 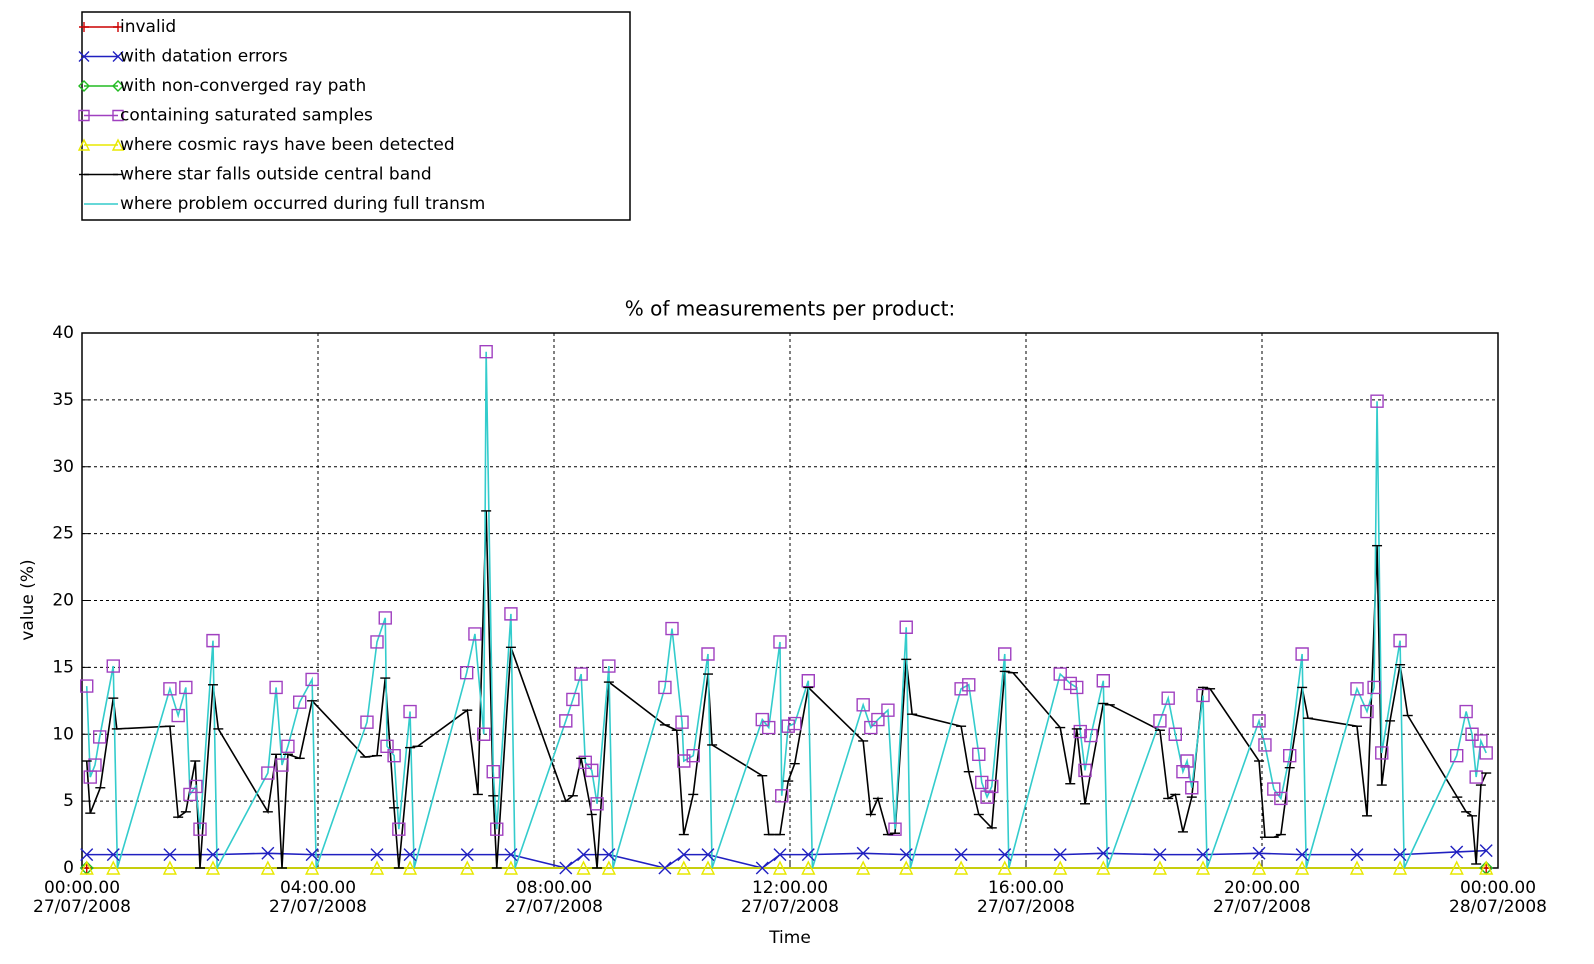 What do you see at coordinates (82, 897) in the screenshot?
I see `x-tick-label: 00:00.00 27/07/2008` at bounding box center [82, 897].